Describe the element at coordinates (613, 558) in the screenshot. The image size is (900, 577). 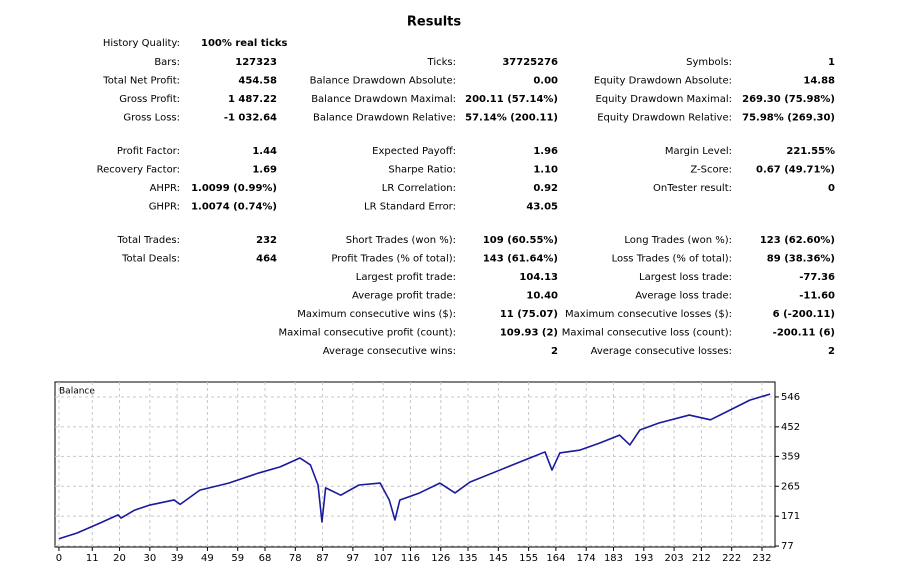
I see `x-tick-label: 183` at that location.